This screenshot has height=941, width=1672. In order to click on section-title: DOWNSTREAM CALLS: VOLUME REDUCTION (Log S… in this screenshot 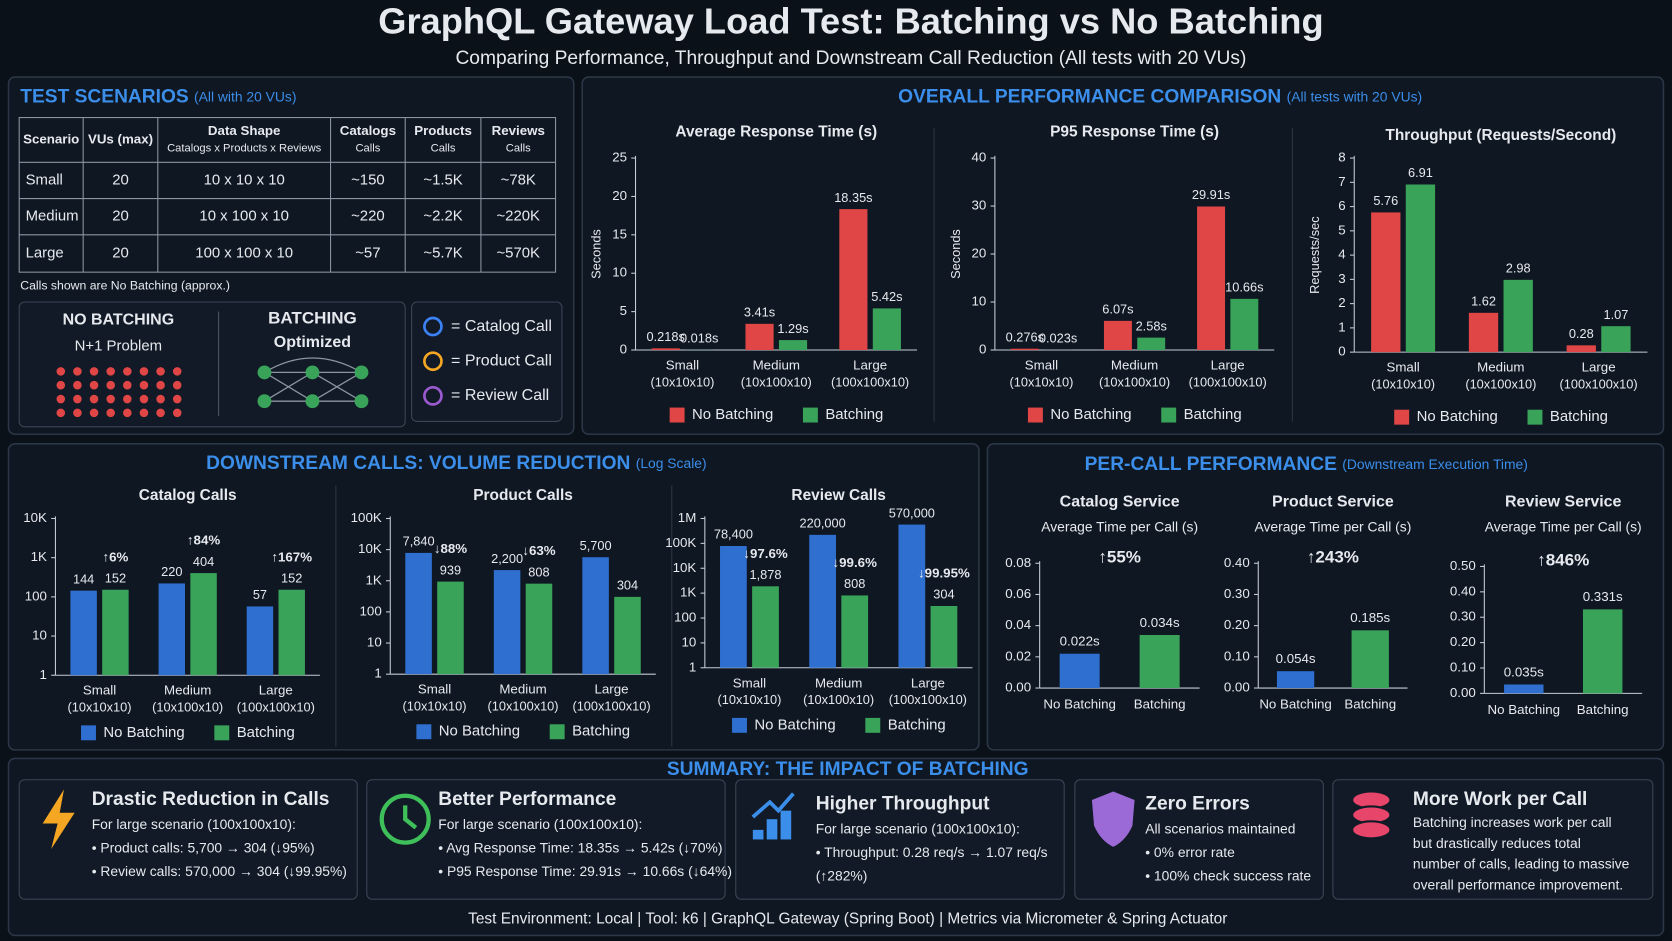, I will do `click(456, 463)`.